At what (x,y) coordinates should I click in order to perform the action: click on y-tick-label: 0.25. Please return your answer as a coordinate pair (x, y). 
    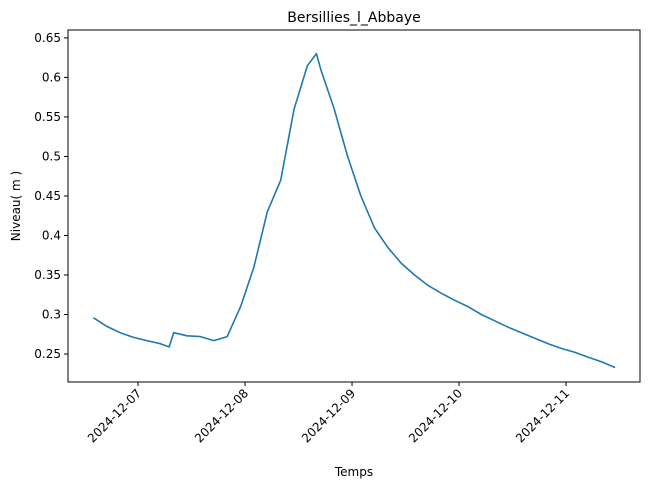
    Looking at the image, I should click on (47, 354).